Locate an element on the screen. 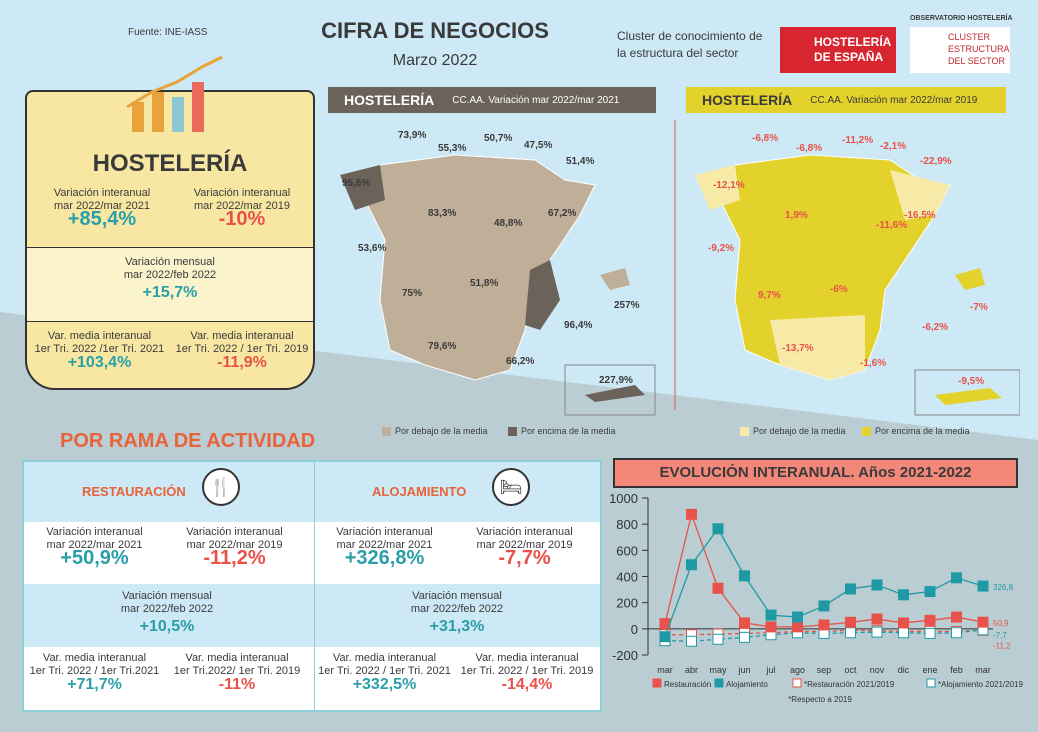 This screenshot has width=1038, height=732. y-tick-label: 0 is located at coordinates (634, 629).